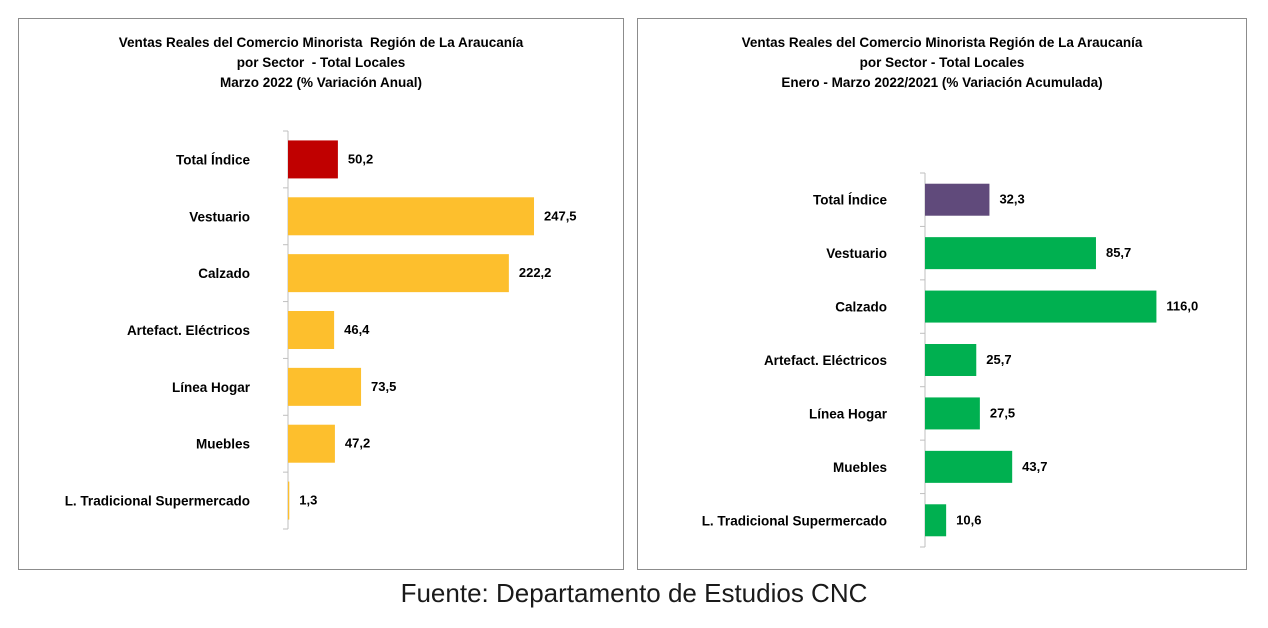 This screenshot has height=628, width=1268. Describe the element at coordinates (1034, 466) in the screenshot. I see `data-label: 43,7` at that location.